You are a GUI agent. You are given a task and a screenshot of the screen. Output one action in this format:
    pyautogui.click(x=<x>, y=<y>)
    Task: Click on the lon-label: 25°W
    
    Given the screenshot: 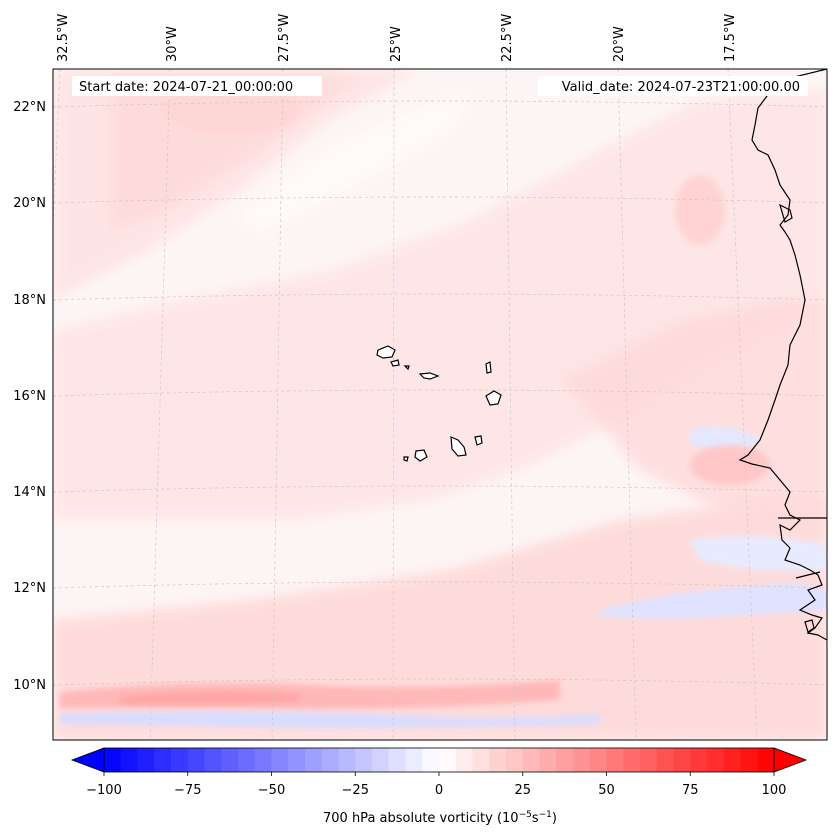 What is the action you would take?
    pyautogui.click(x=396, y=44)
    